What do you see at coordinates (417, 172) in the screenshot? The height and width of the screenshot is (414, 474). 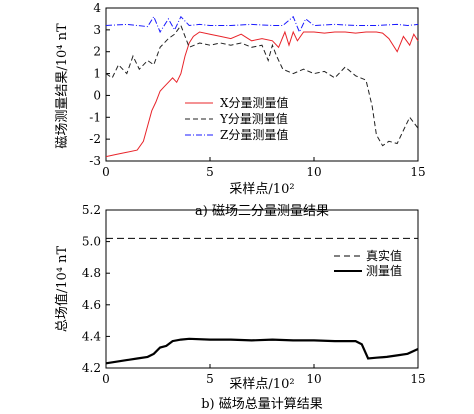 I see `chart-a-xtick-label: 15` at bounding box center [417, 172].